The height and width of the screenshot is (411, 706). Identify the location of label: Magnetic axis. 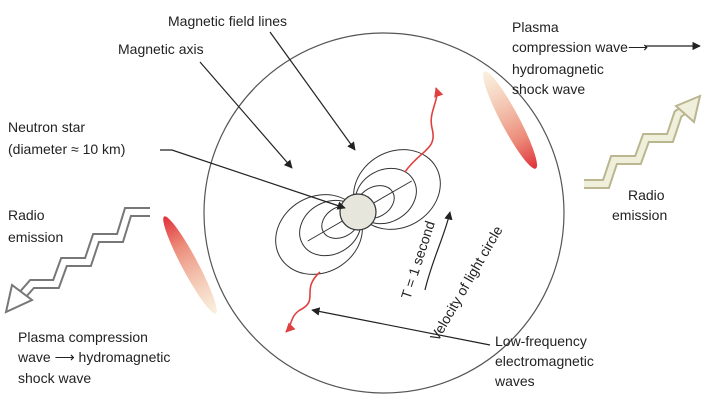
(161, 49).